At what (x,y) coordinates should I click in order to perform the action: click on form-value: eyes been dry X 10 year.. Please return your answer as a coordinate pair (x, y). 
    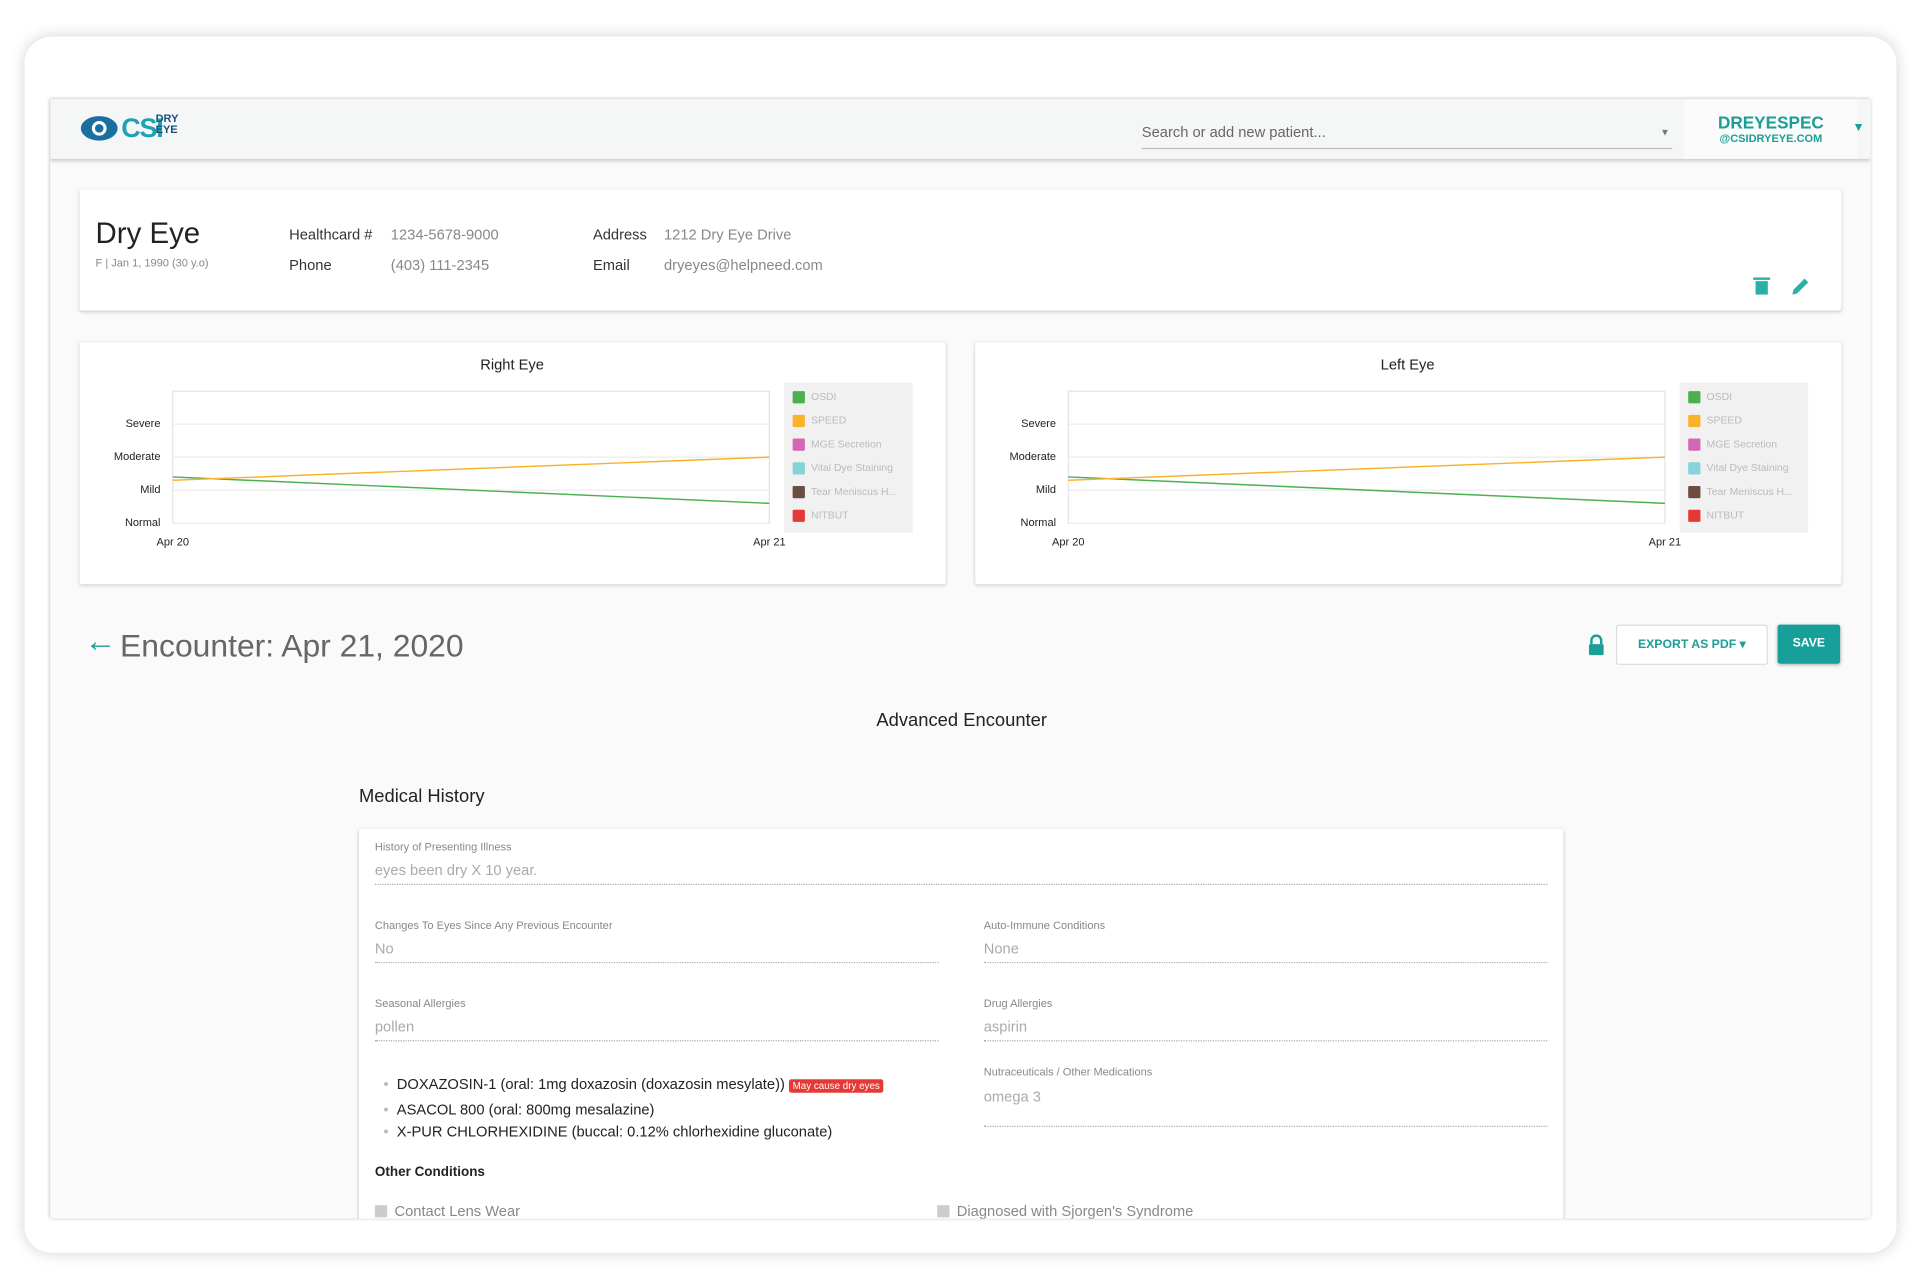
    Looking at the image, I should click on (456, 870).